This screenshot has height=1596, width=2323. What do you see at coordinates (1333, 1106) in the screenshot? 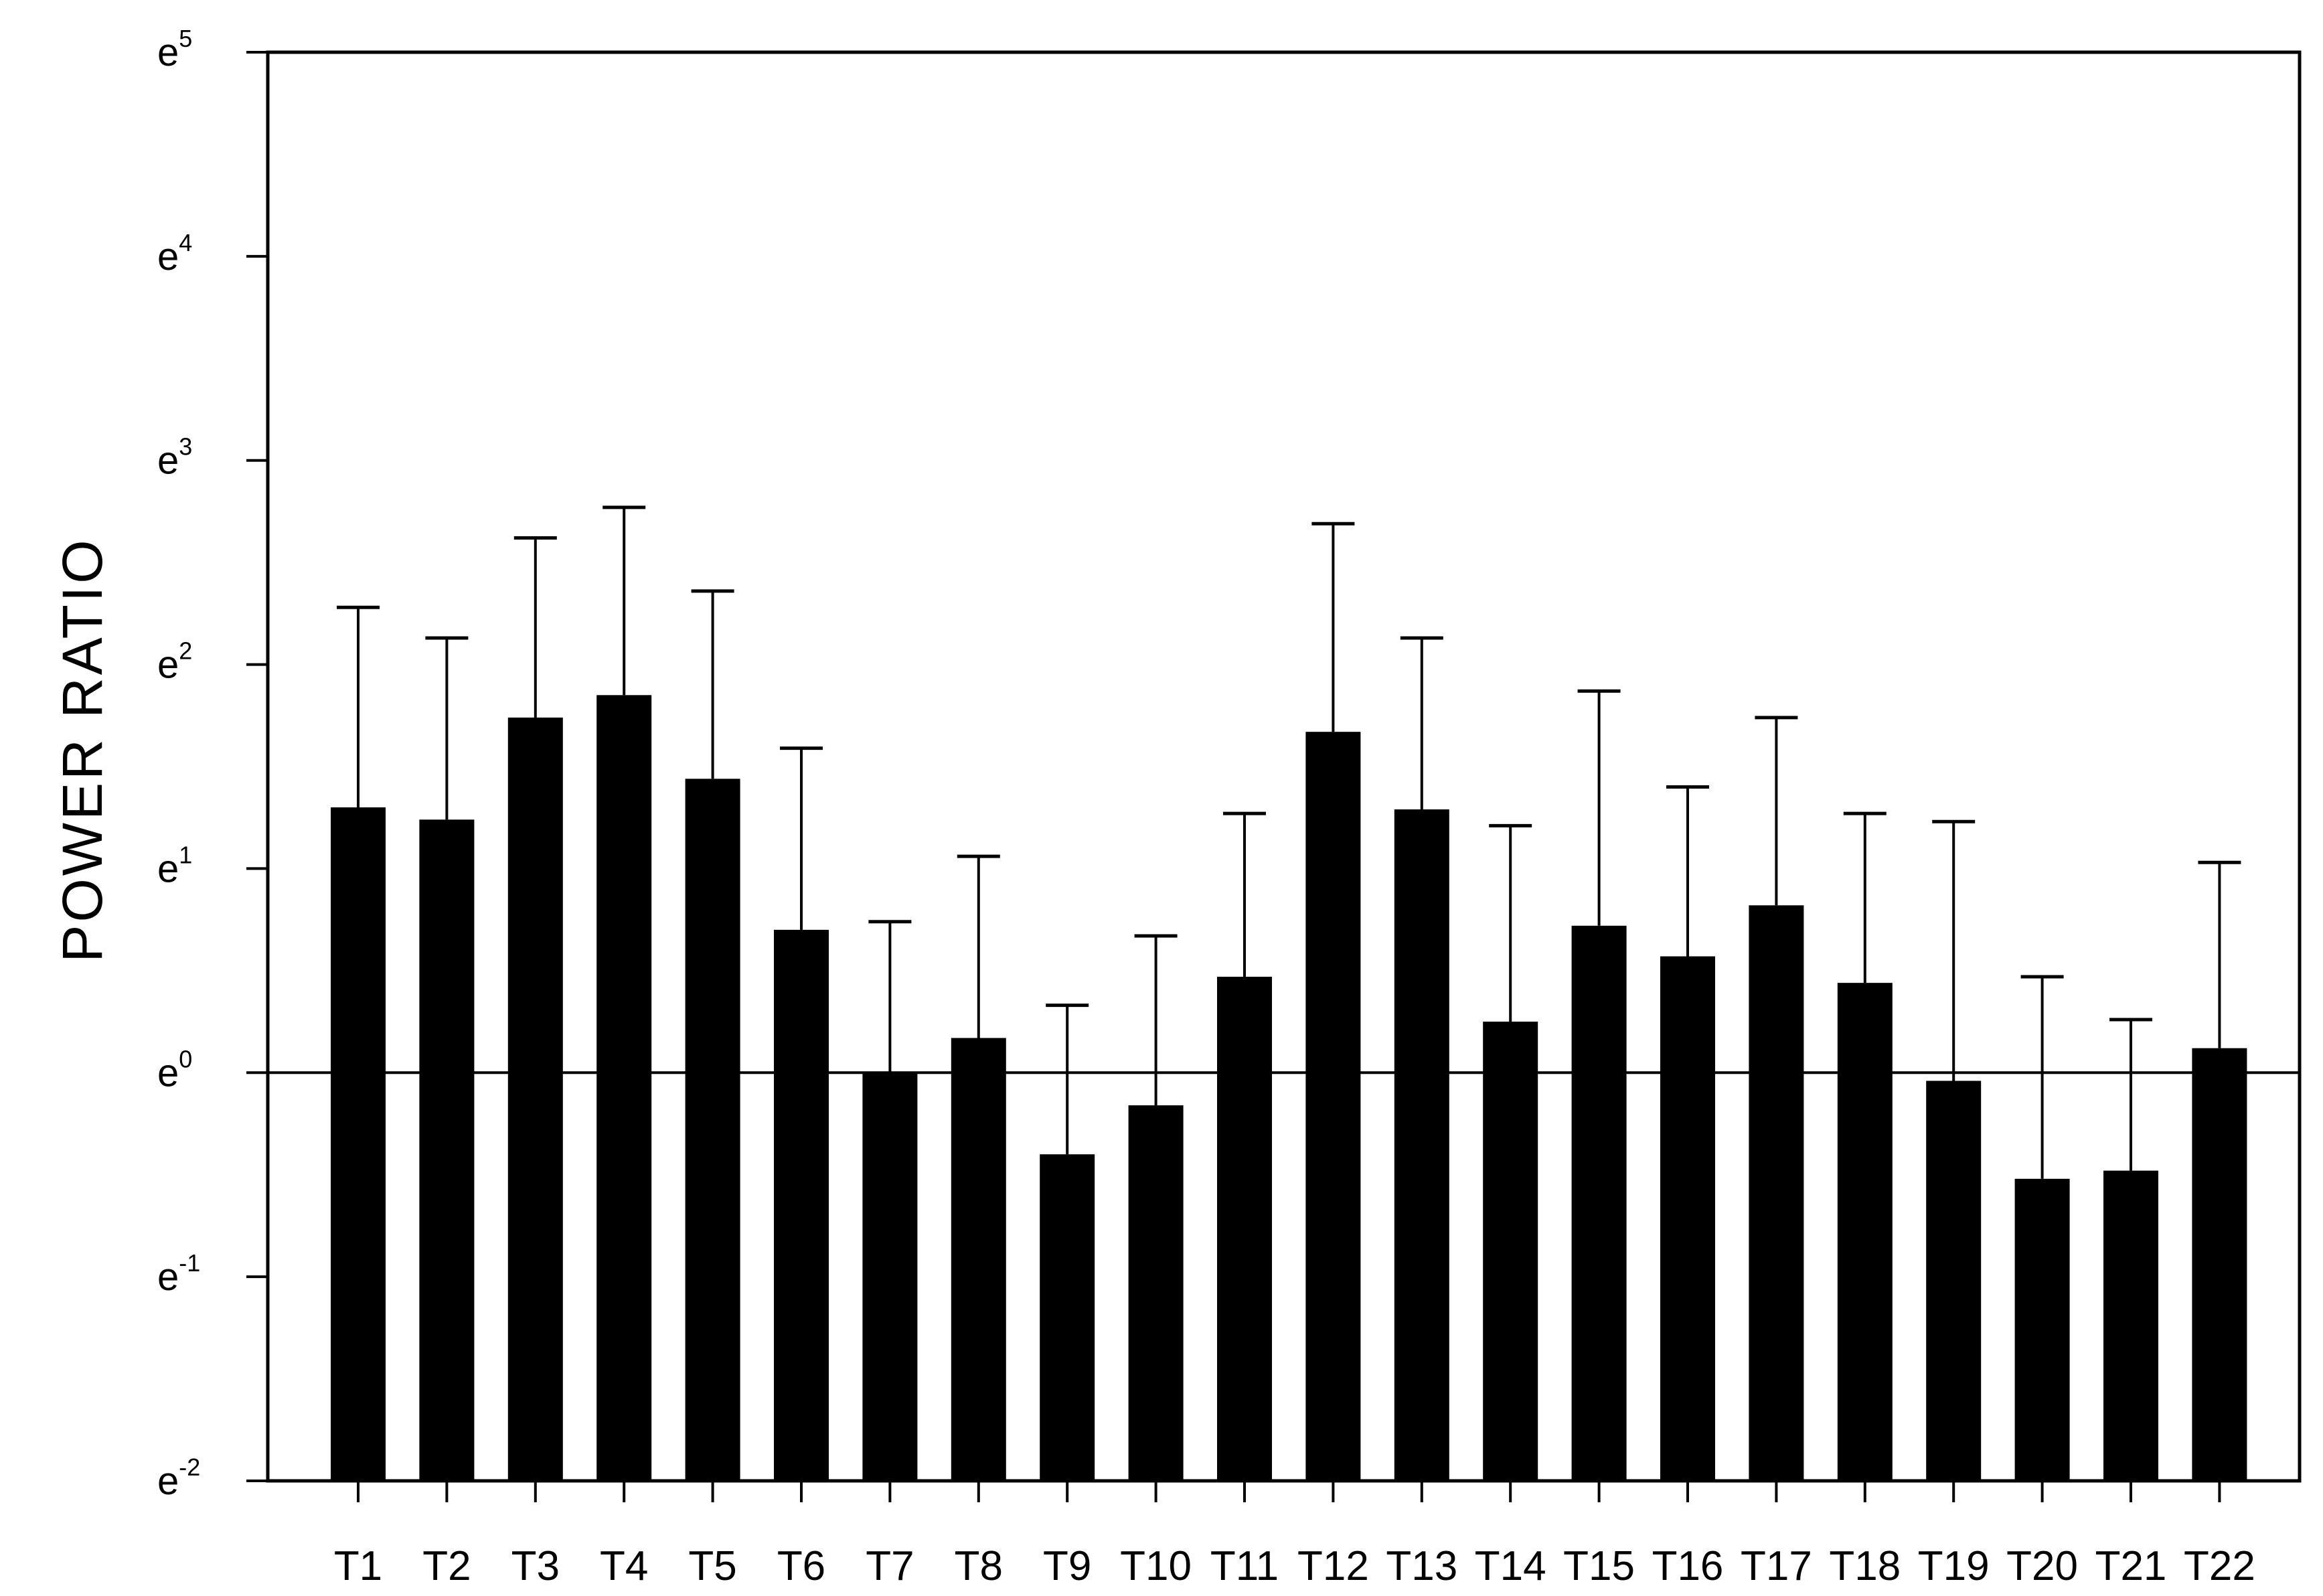
I see `bar-t12` at bounding box center [1333, 1106].